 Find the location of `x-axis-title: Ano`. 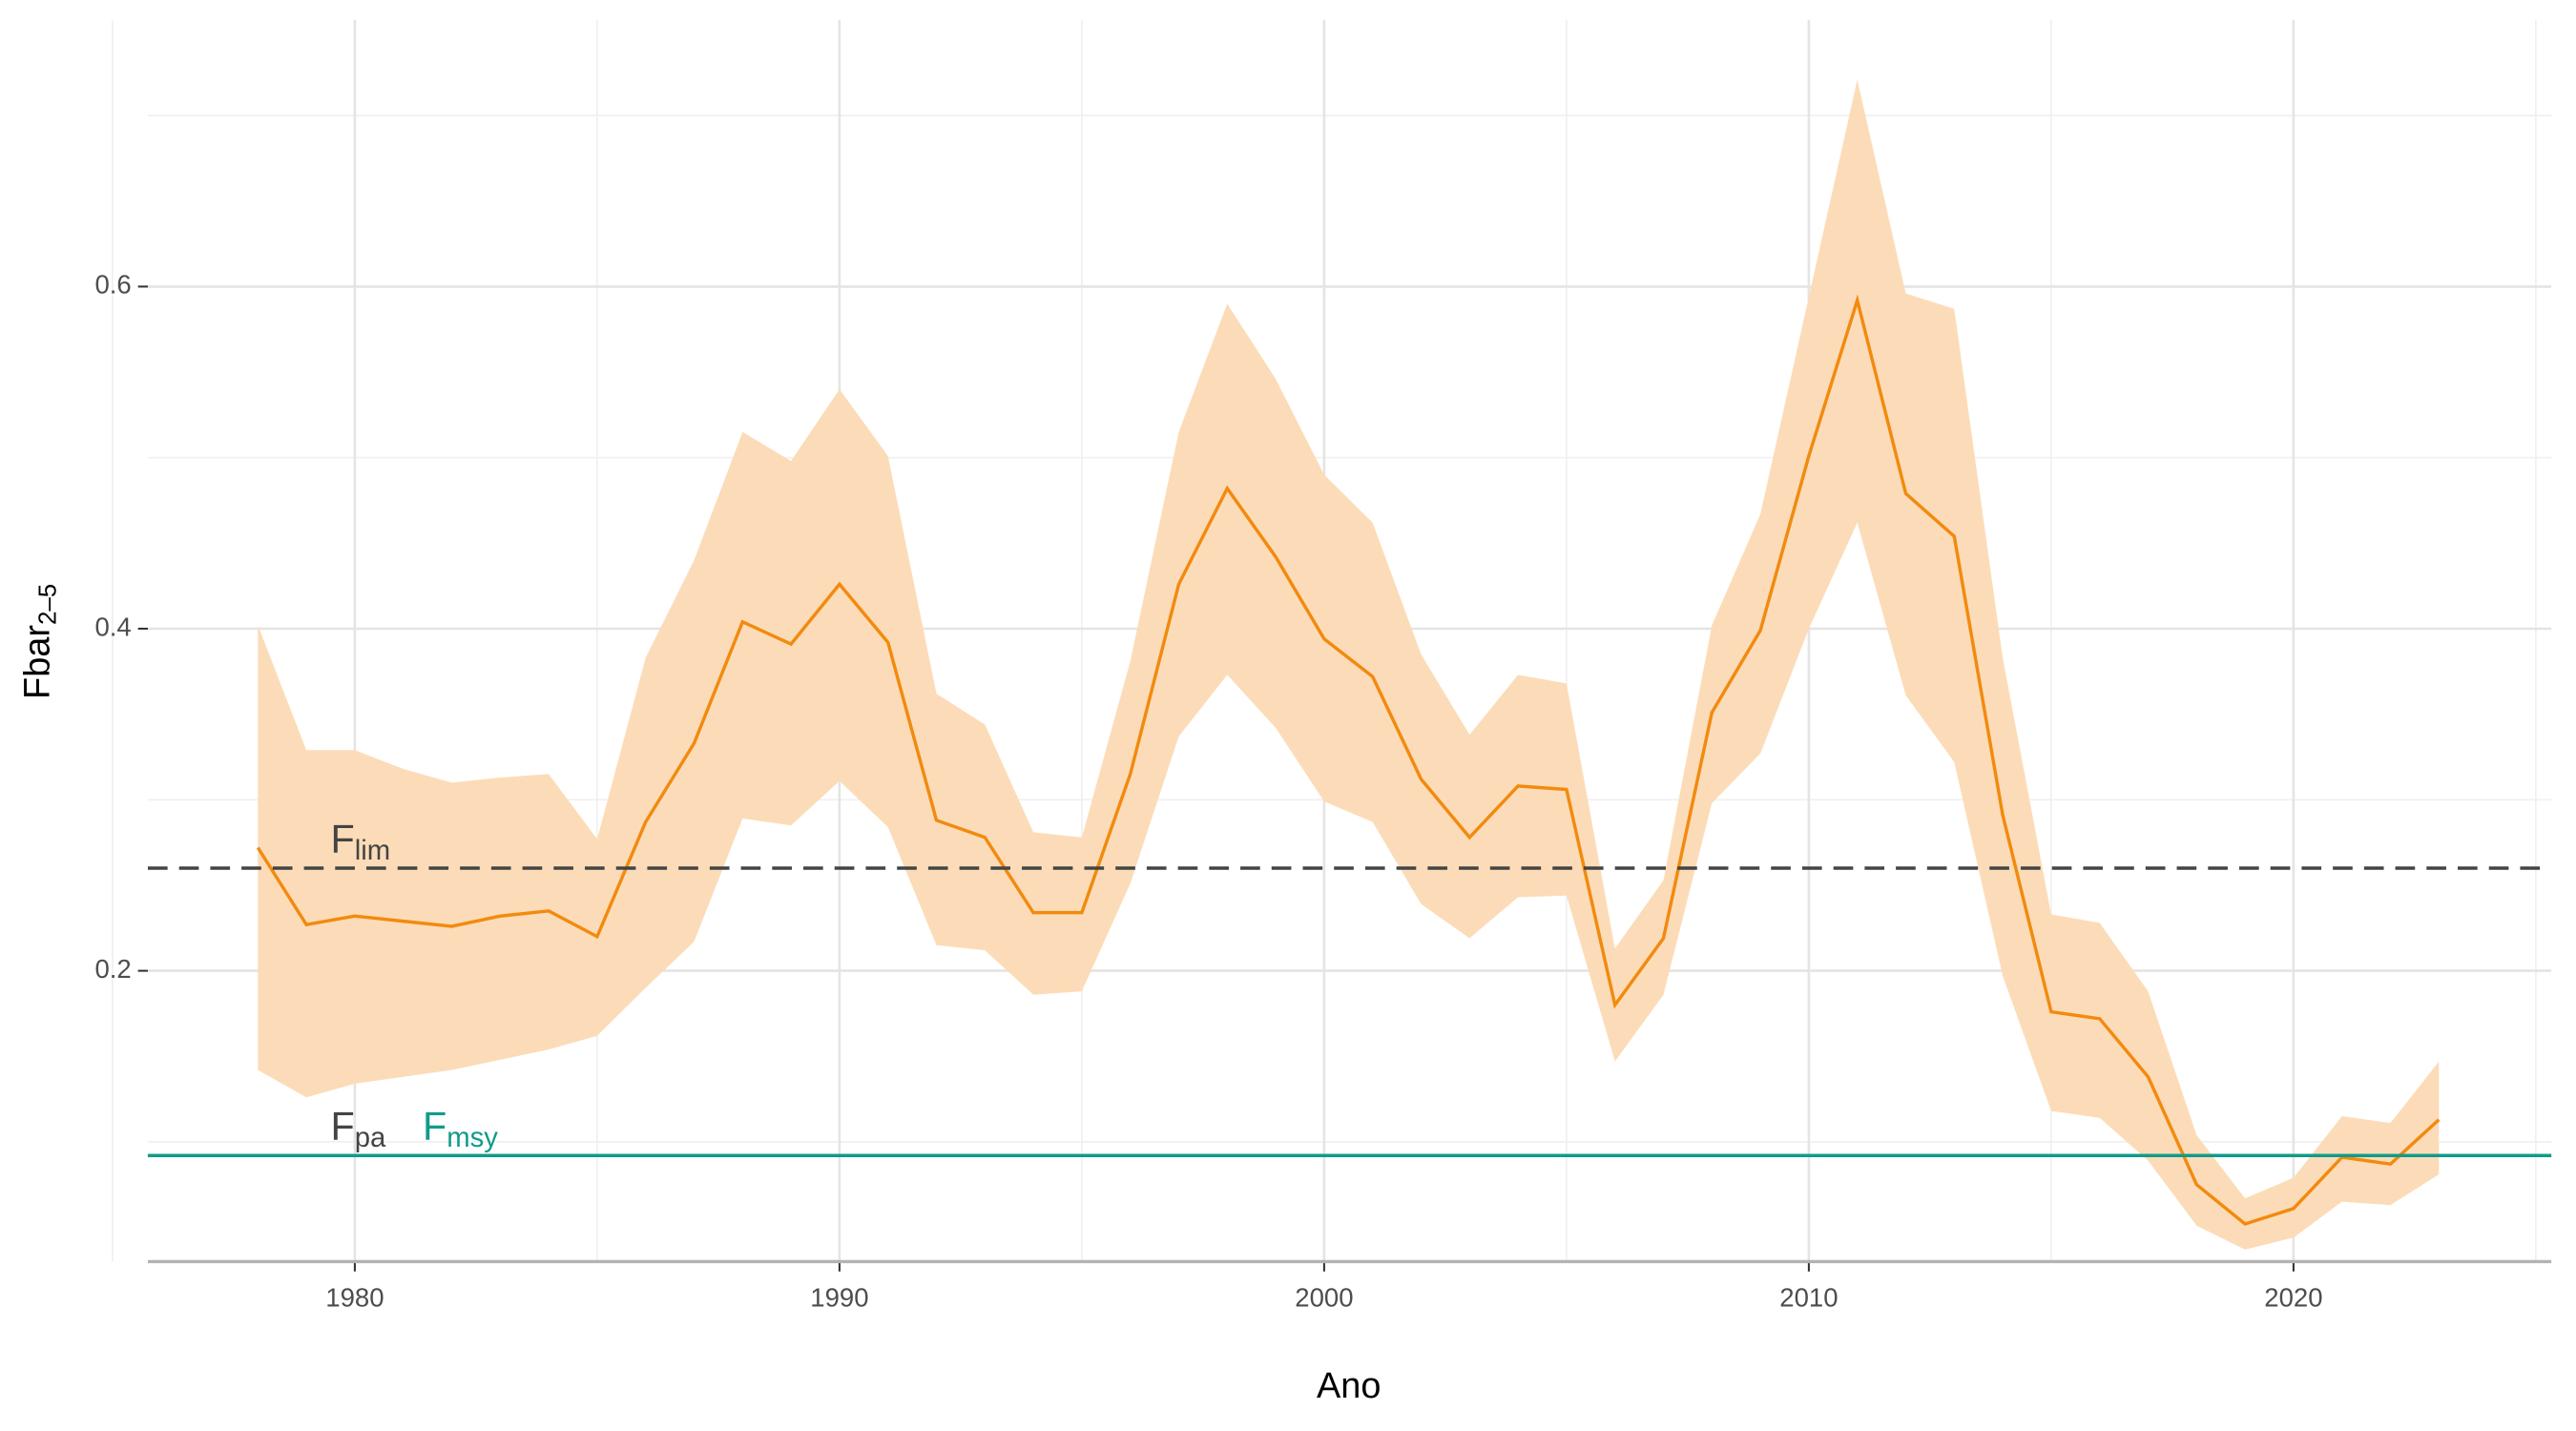

x-axis-title: Ano is located at coordinates (1349, 1386).